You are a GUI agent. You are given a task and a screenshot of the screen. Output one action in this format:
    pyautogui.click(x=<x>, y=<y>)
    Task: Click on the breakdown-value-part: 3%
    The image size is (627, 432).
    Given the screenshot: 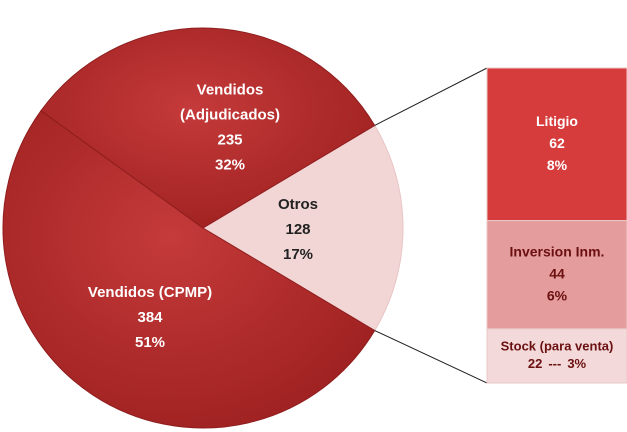 What is the action you would take?
    pyautogui.click(x=576, y=363)
    